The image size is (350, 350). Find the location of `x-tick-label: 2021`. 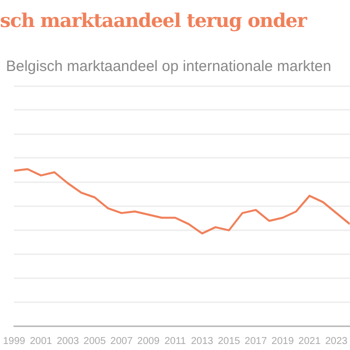

x-tick-label: 2021 is located at coordinates (310, 341).